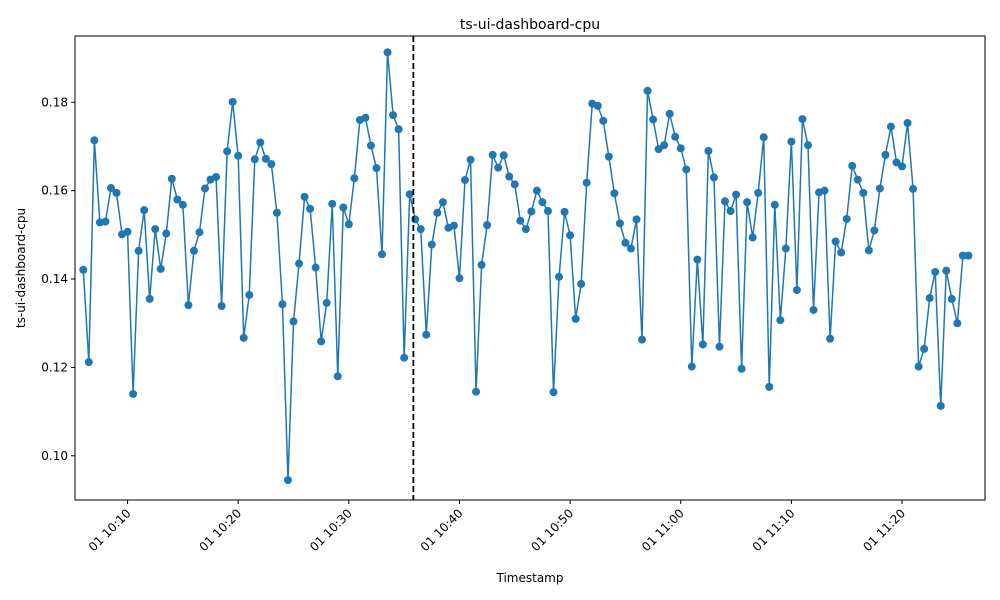 The width and height of the screenshot is (1000, 600). I want to click on y-tick-label: 0.18, so click(54, 102).